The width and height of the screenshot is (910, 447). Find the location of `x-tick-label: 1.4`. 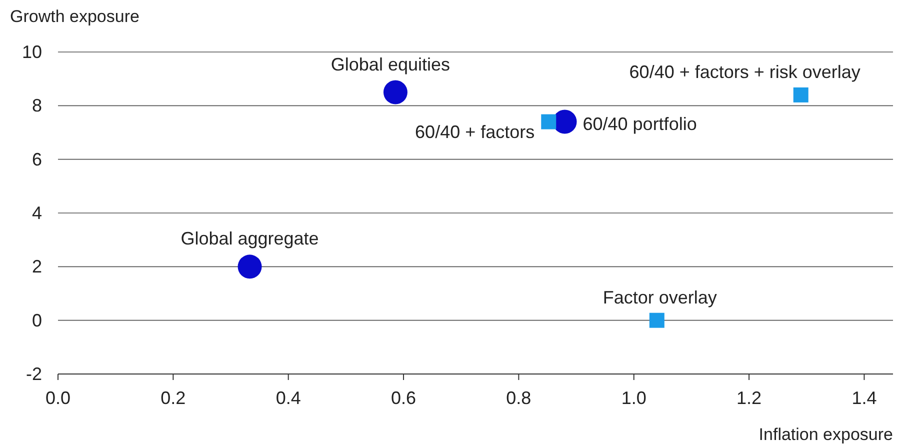

x-tick-label: 1.4 is located at coordinates (864, 398).